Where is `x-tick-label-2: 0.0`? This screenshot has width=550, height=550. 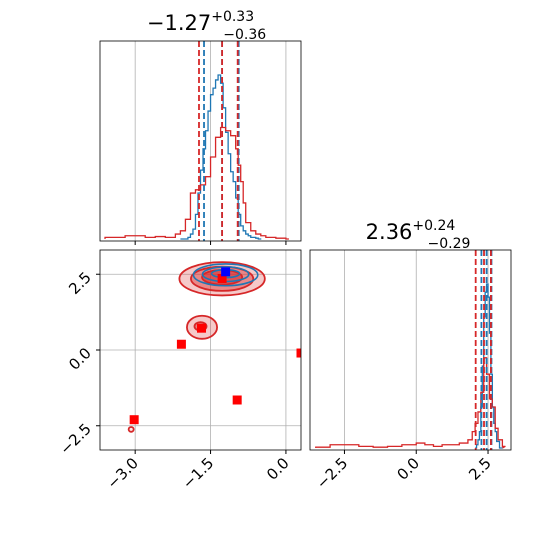 x-tick-label-2: 0.0 is located at coordinates (278, 469).